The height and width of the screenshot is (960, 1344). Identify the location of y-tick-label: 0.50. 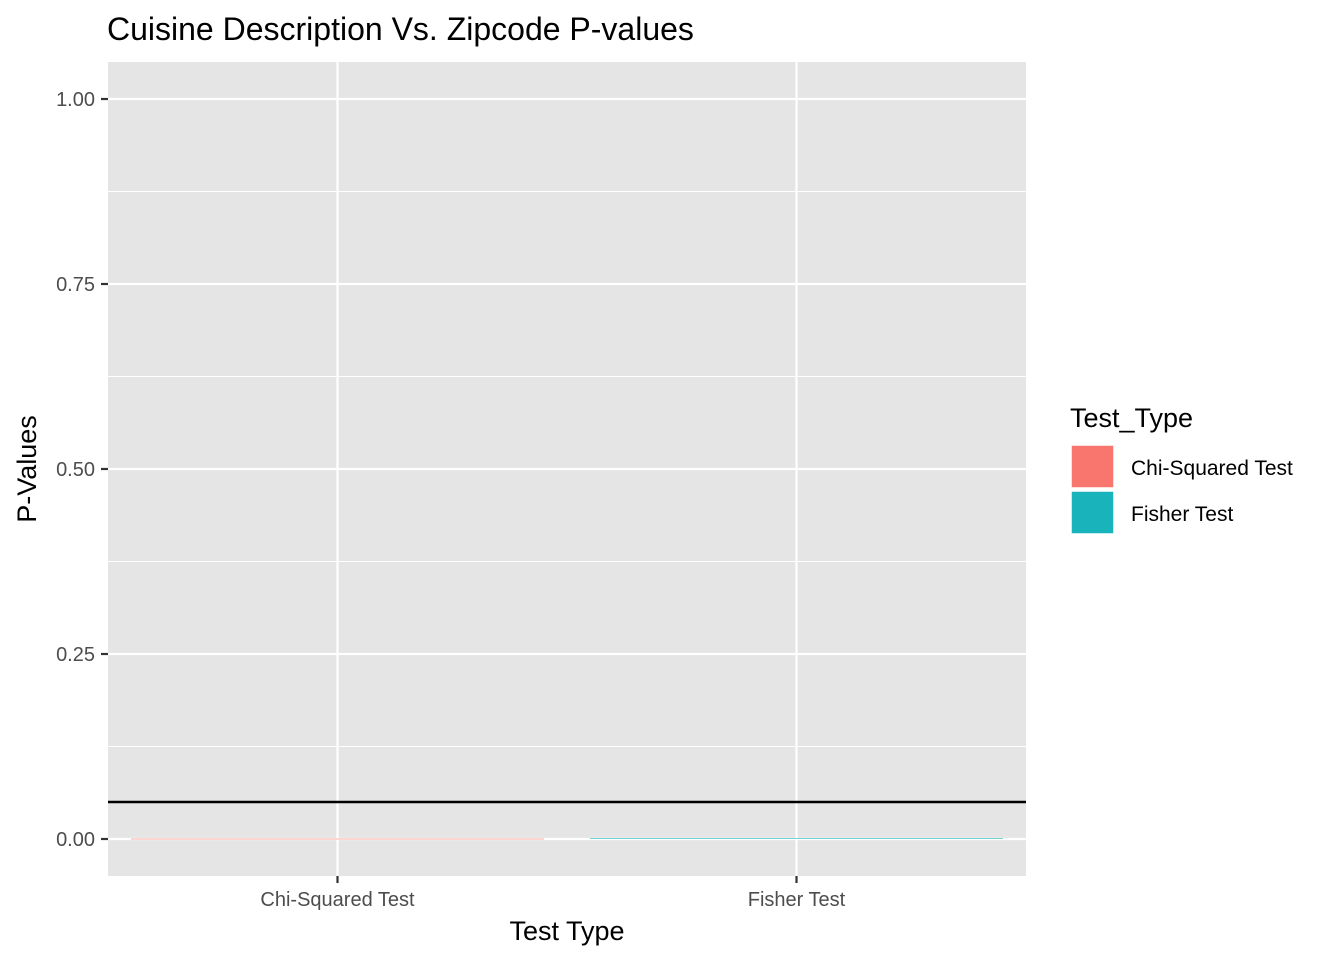
(75, 470).